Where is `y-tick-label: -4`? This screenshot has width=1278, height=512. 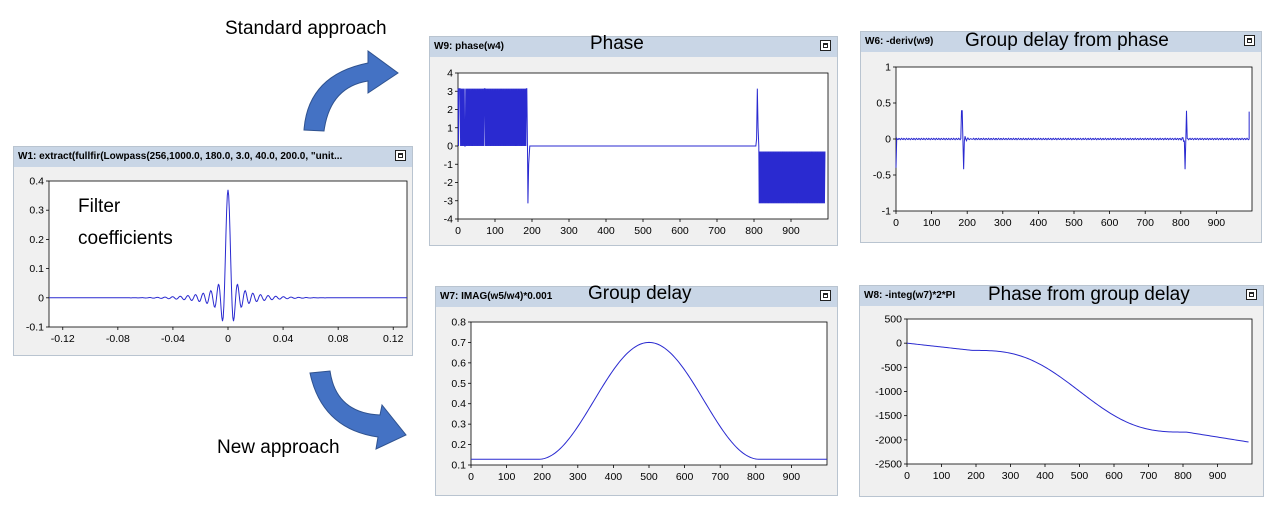 y-tick-label: -4 is located at coordinates (448, 220).